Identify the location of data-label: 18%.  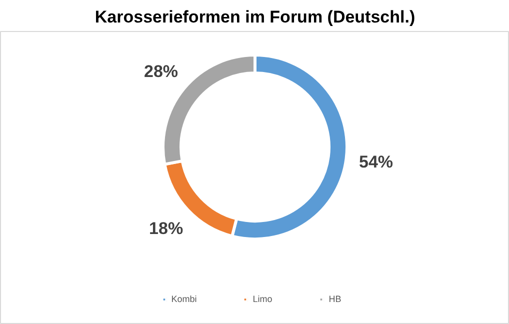
(166, 228).